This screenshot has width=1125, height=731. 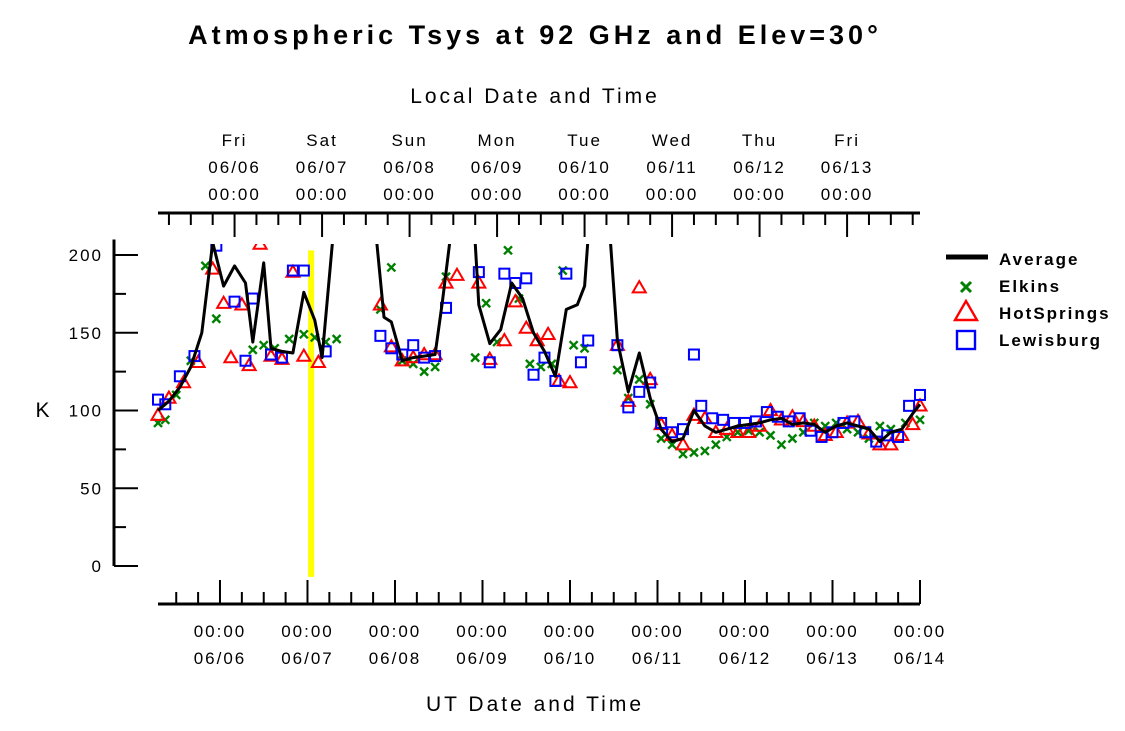 I want to click on bottom-tick-date: 06/06, so click(x=220, y=658).